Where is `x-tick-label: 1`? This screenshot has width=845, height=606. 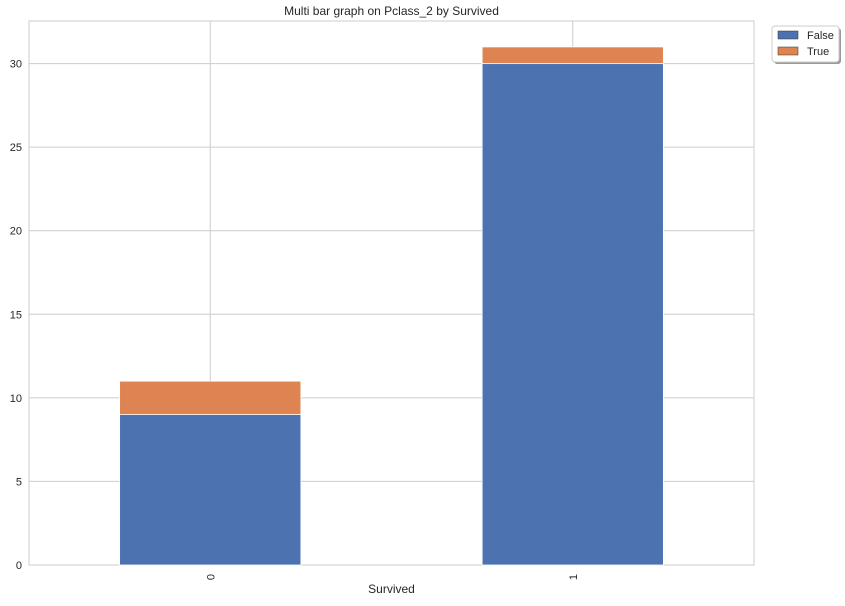
x-tick-label: 1 is located at coordinates (574, 577).